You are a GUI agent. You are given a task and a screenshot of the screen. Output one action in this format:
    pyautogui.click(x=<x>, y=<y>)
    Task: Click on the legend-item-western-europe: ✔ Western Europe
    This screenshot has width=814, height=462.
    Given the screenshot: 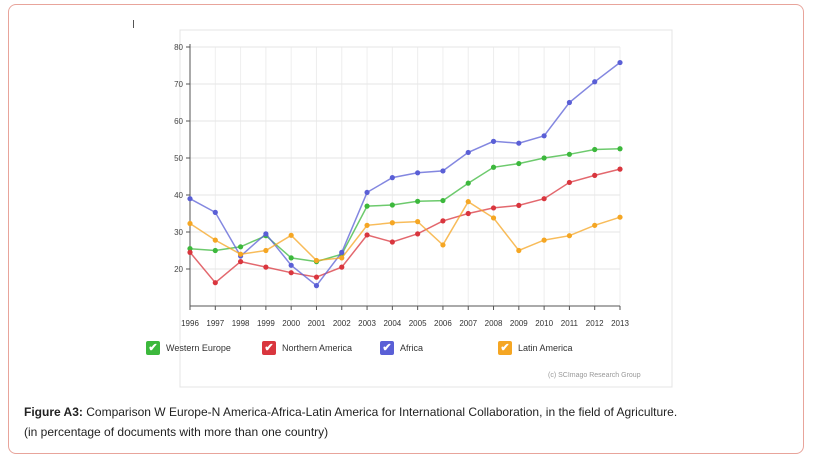 What is the action you would take?
    pyautogui.click(x=188, y=348)
    